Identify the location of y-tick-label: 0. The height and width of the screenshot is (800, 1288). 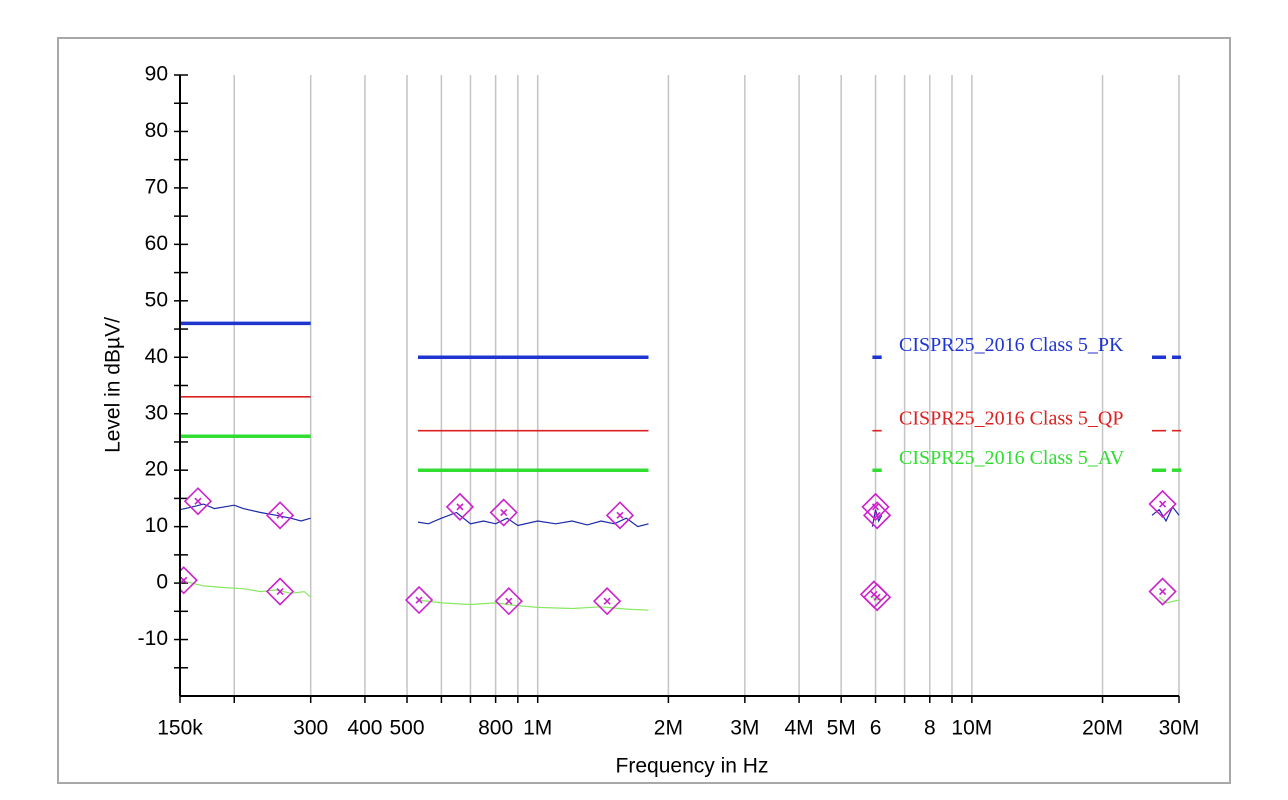
(162, 582).